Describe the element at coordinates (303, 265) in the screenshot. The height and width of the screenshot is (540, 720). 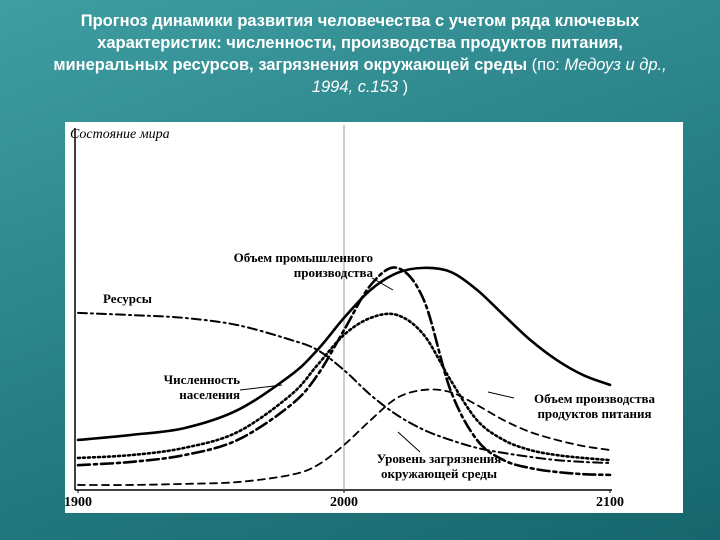
I see `series-label: Объем промышленного производства` at that location.